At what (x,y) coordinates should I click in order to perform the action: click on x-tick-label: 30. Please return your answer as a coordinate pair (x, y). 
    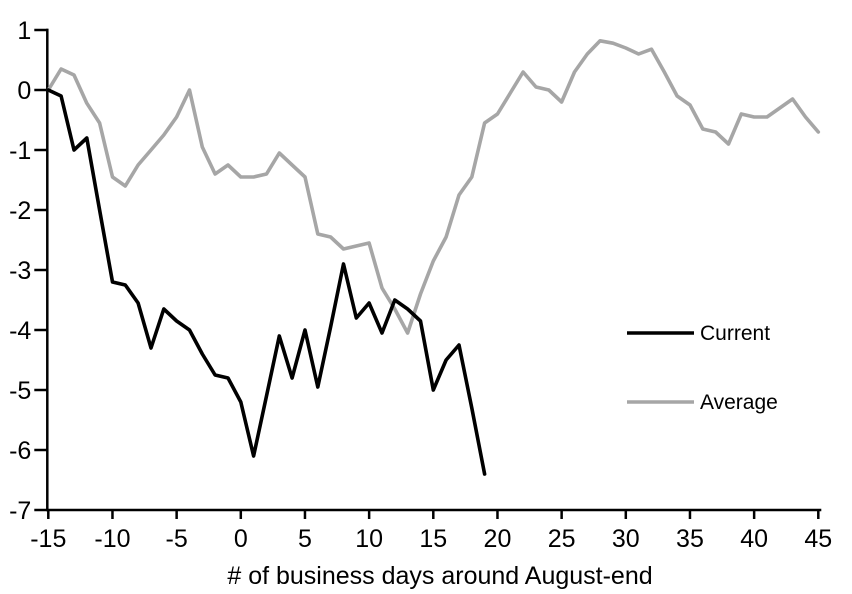
    Looking at the image, I should click on (626, 539).